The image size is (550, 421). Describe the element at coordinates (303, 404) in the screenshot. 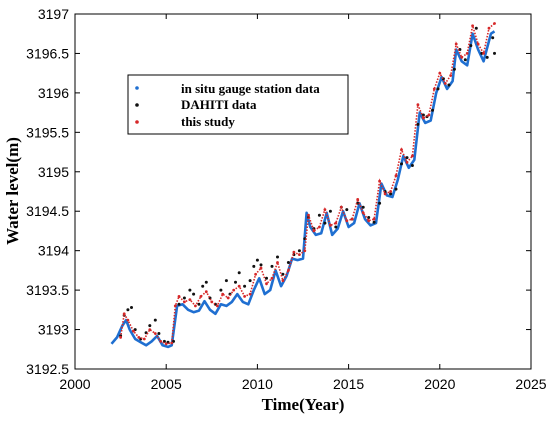

I see `x-axis-title: Time(Year)` at that location.